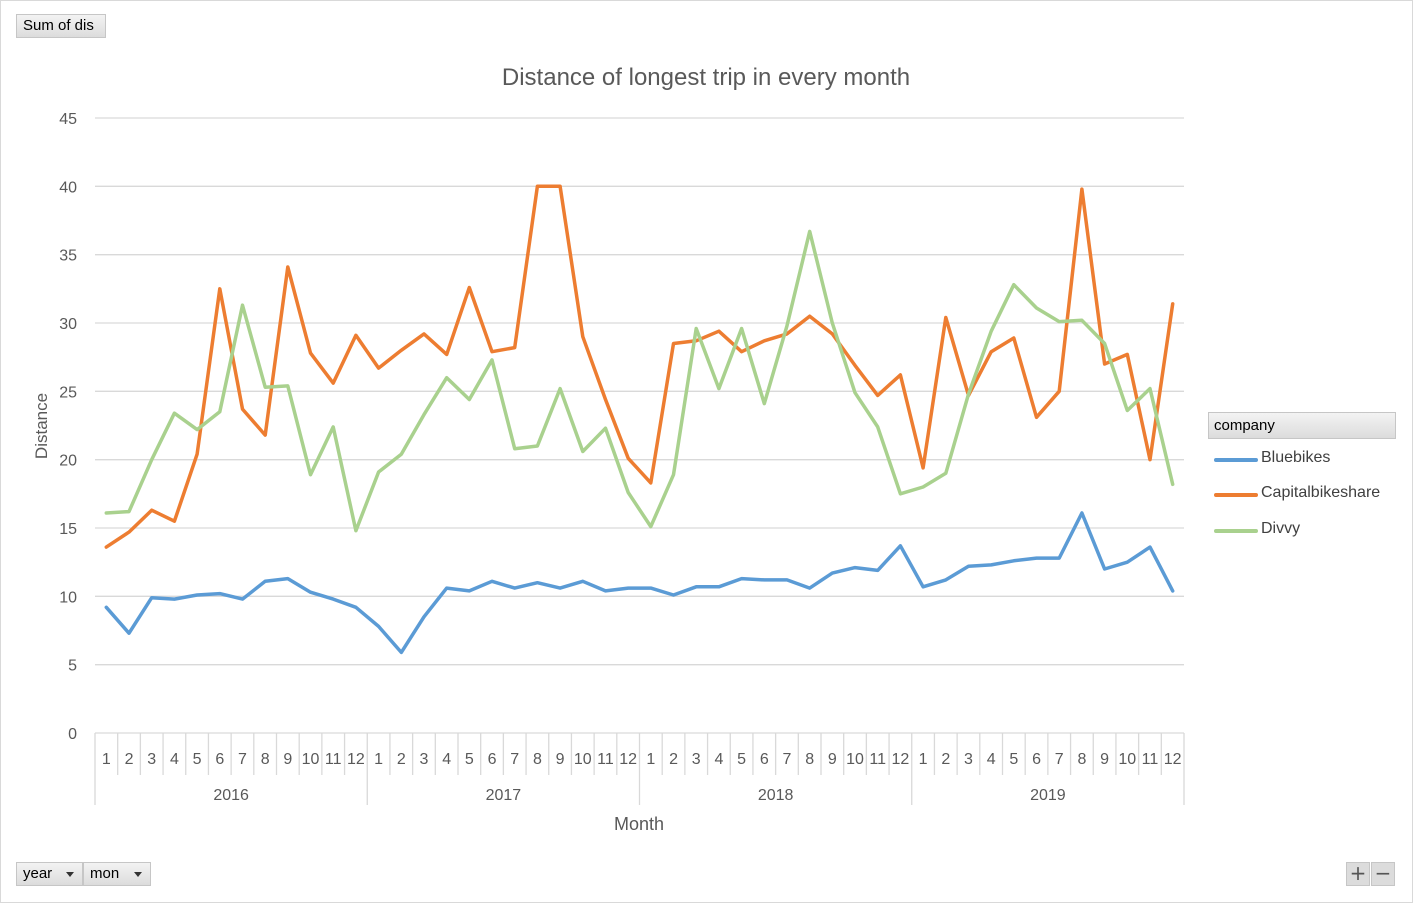  What do you see at coordinates (68, 427) in the screenshot?
I see `y-axis-ticks: 0 5 10 15 20 25 30 35 40 45` at bounding box center [68, 427].